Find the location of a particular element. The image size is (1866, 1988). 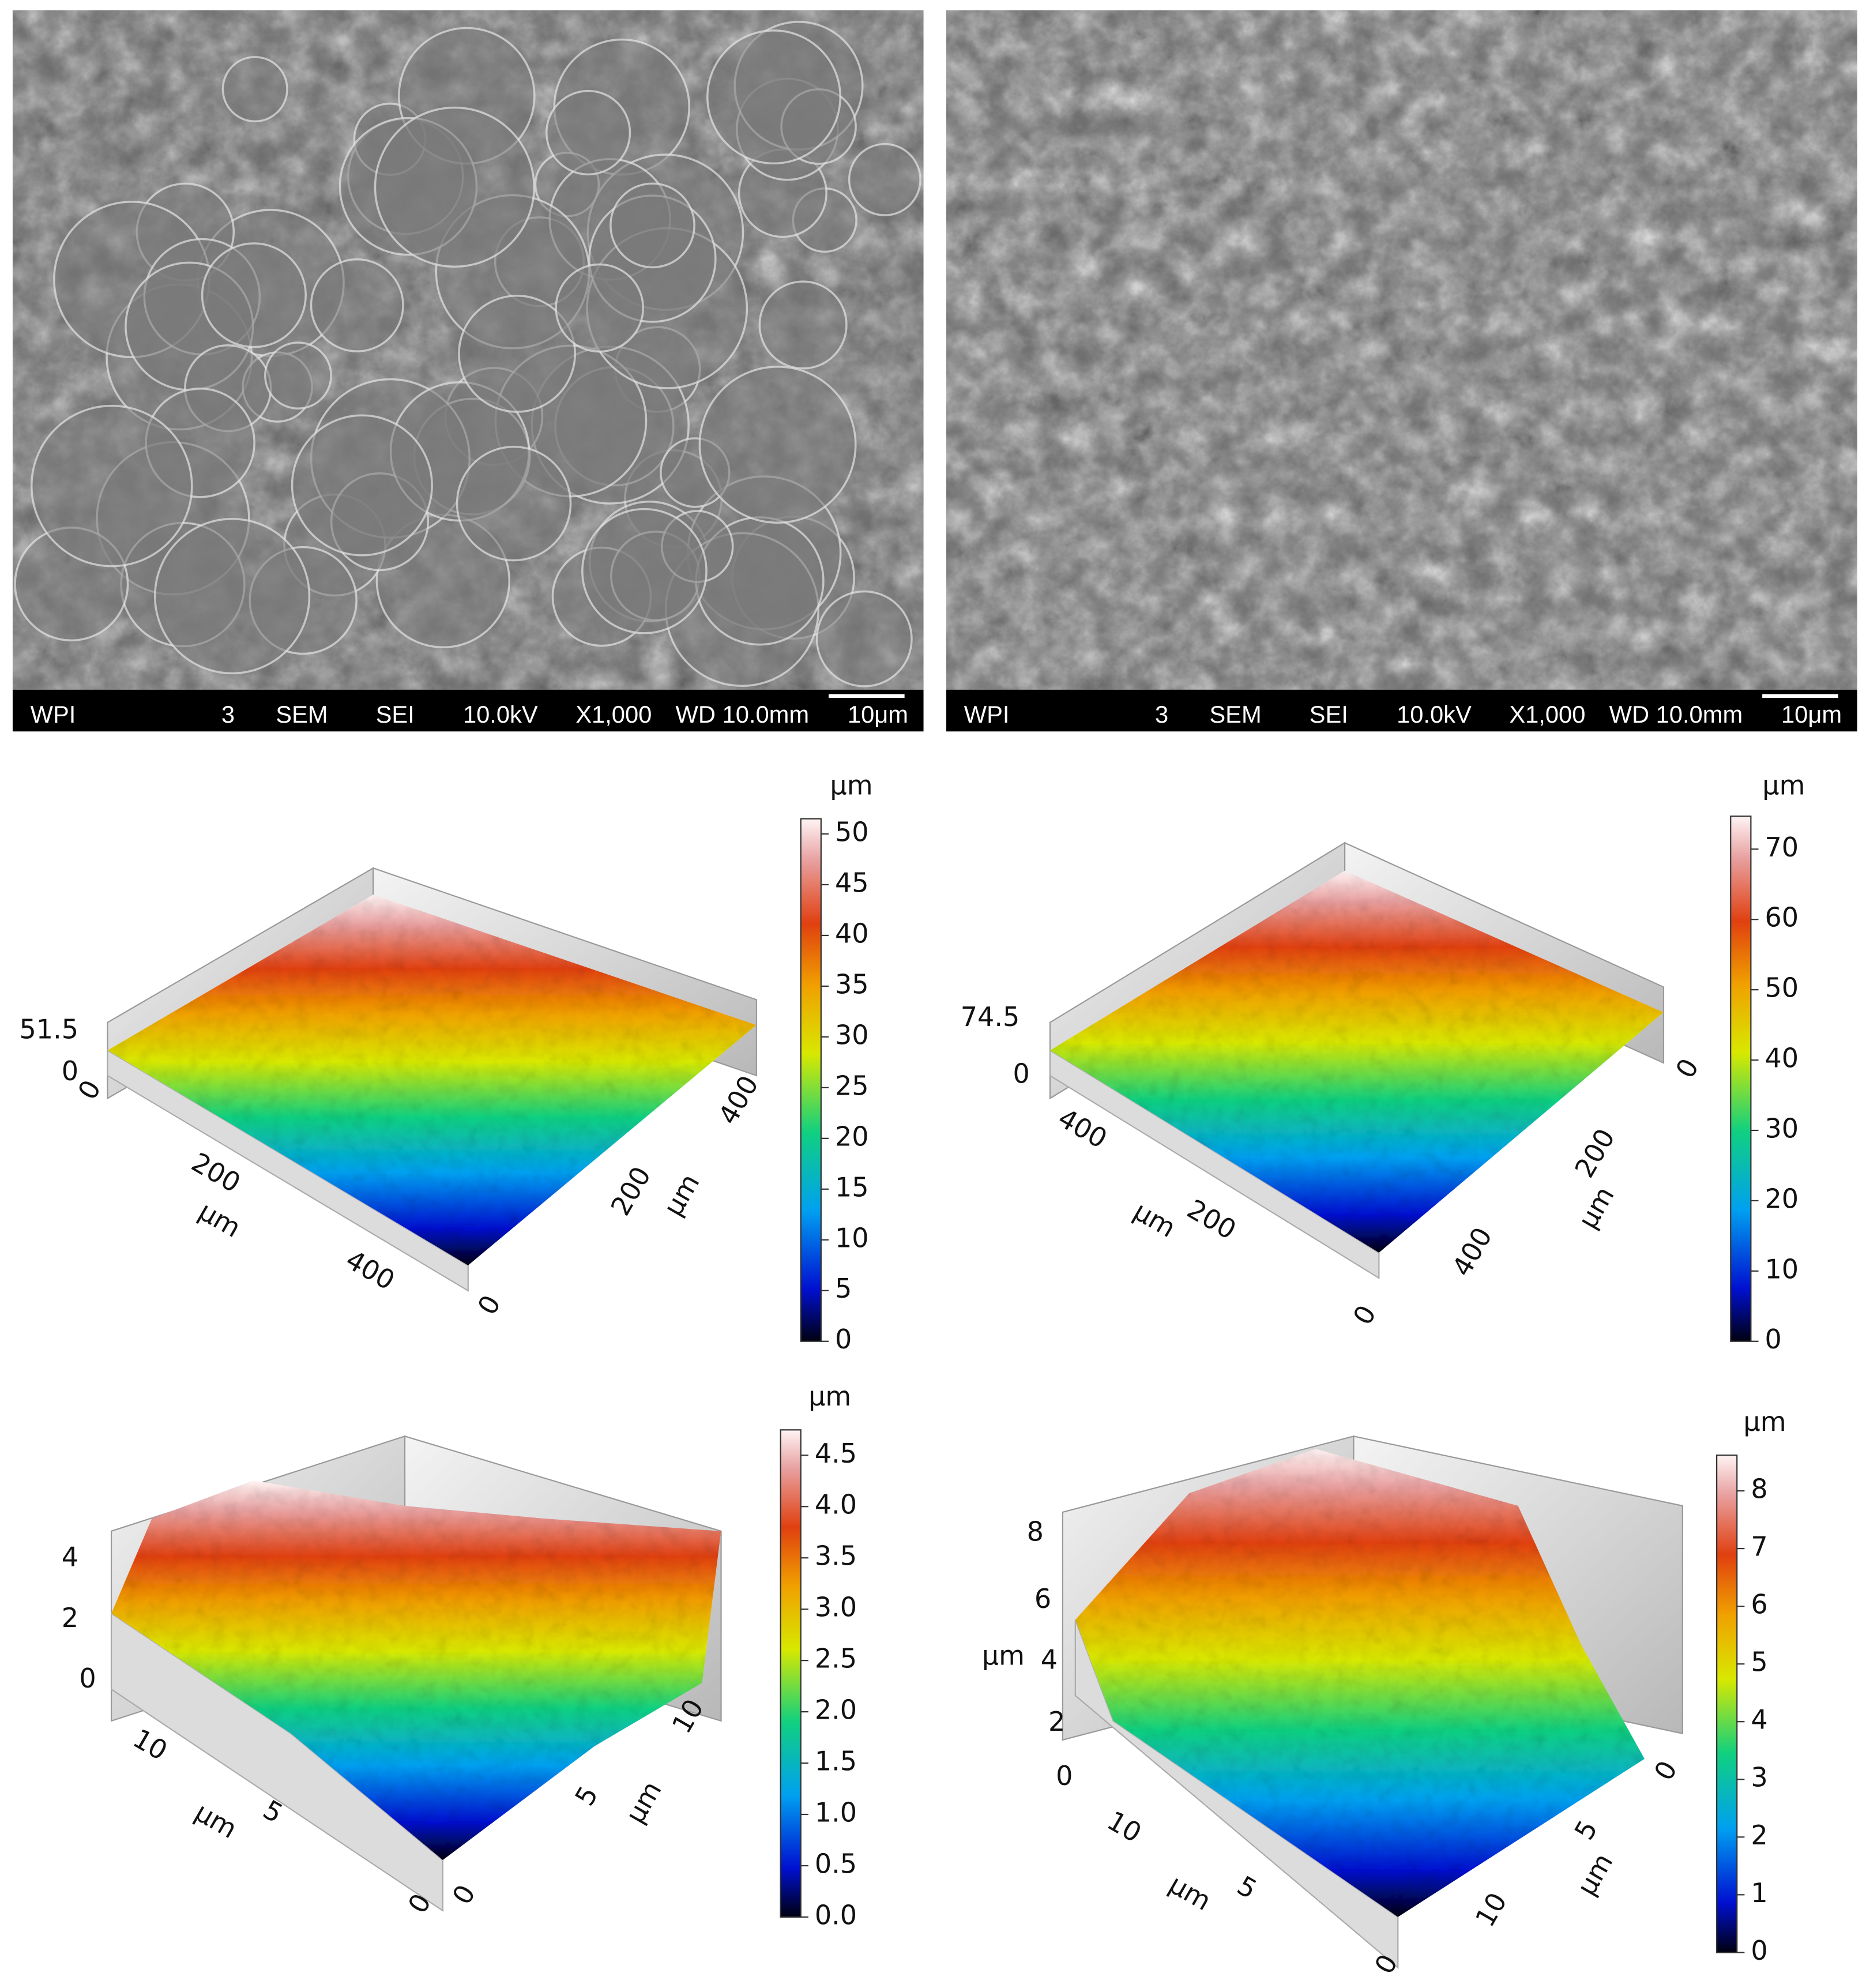

colorbar-tick-label: 70 is located at coordinates (1782, 847).